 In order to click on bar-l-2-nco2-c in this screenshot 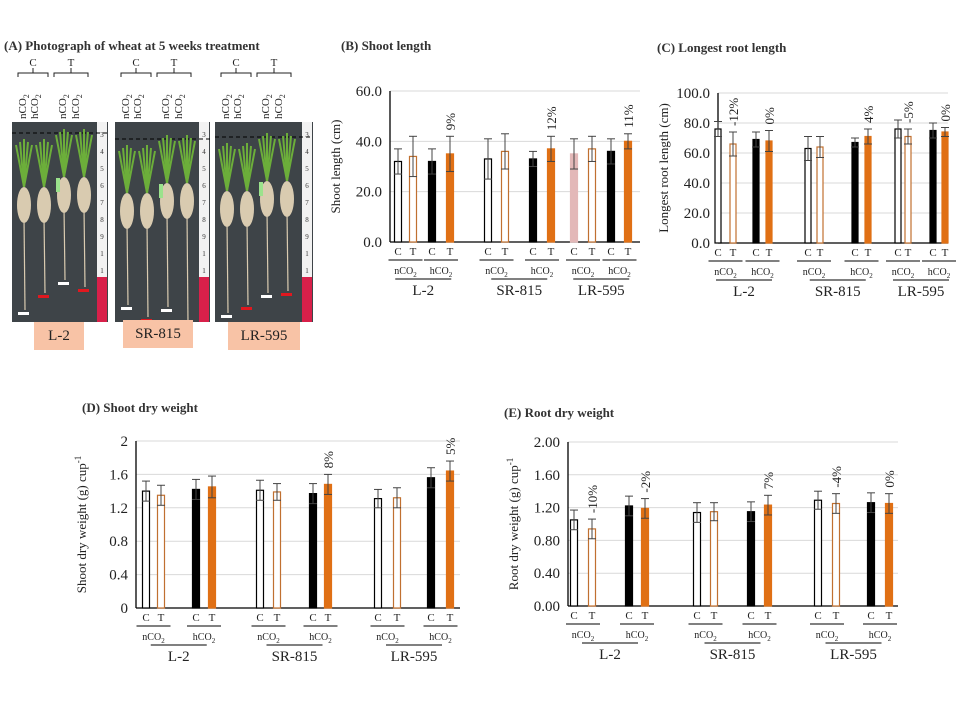, I will do `click(146, 549)`.